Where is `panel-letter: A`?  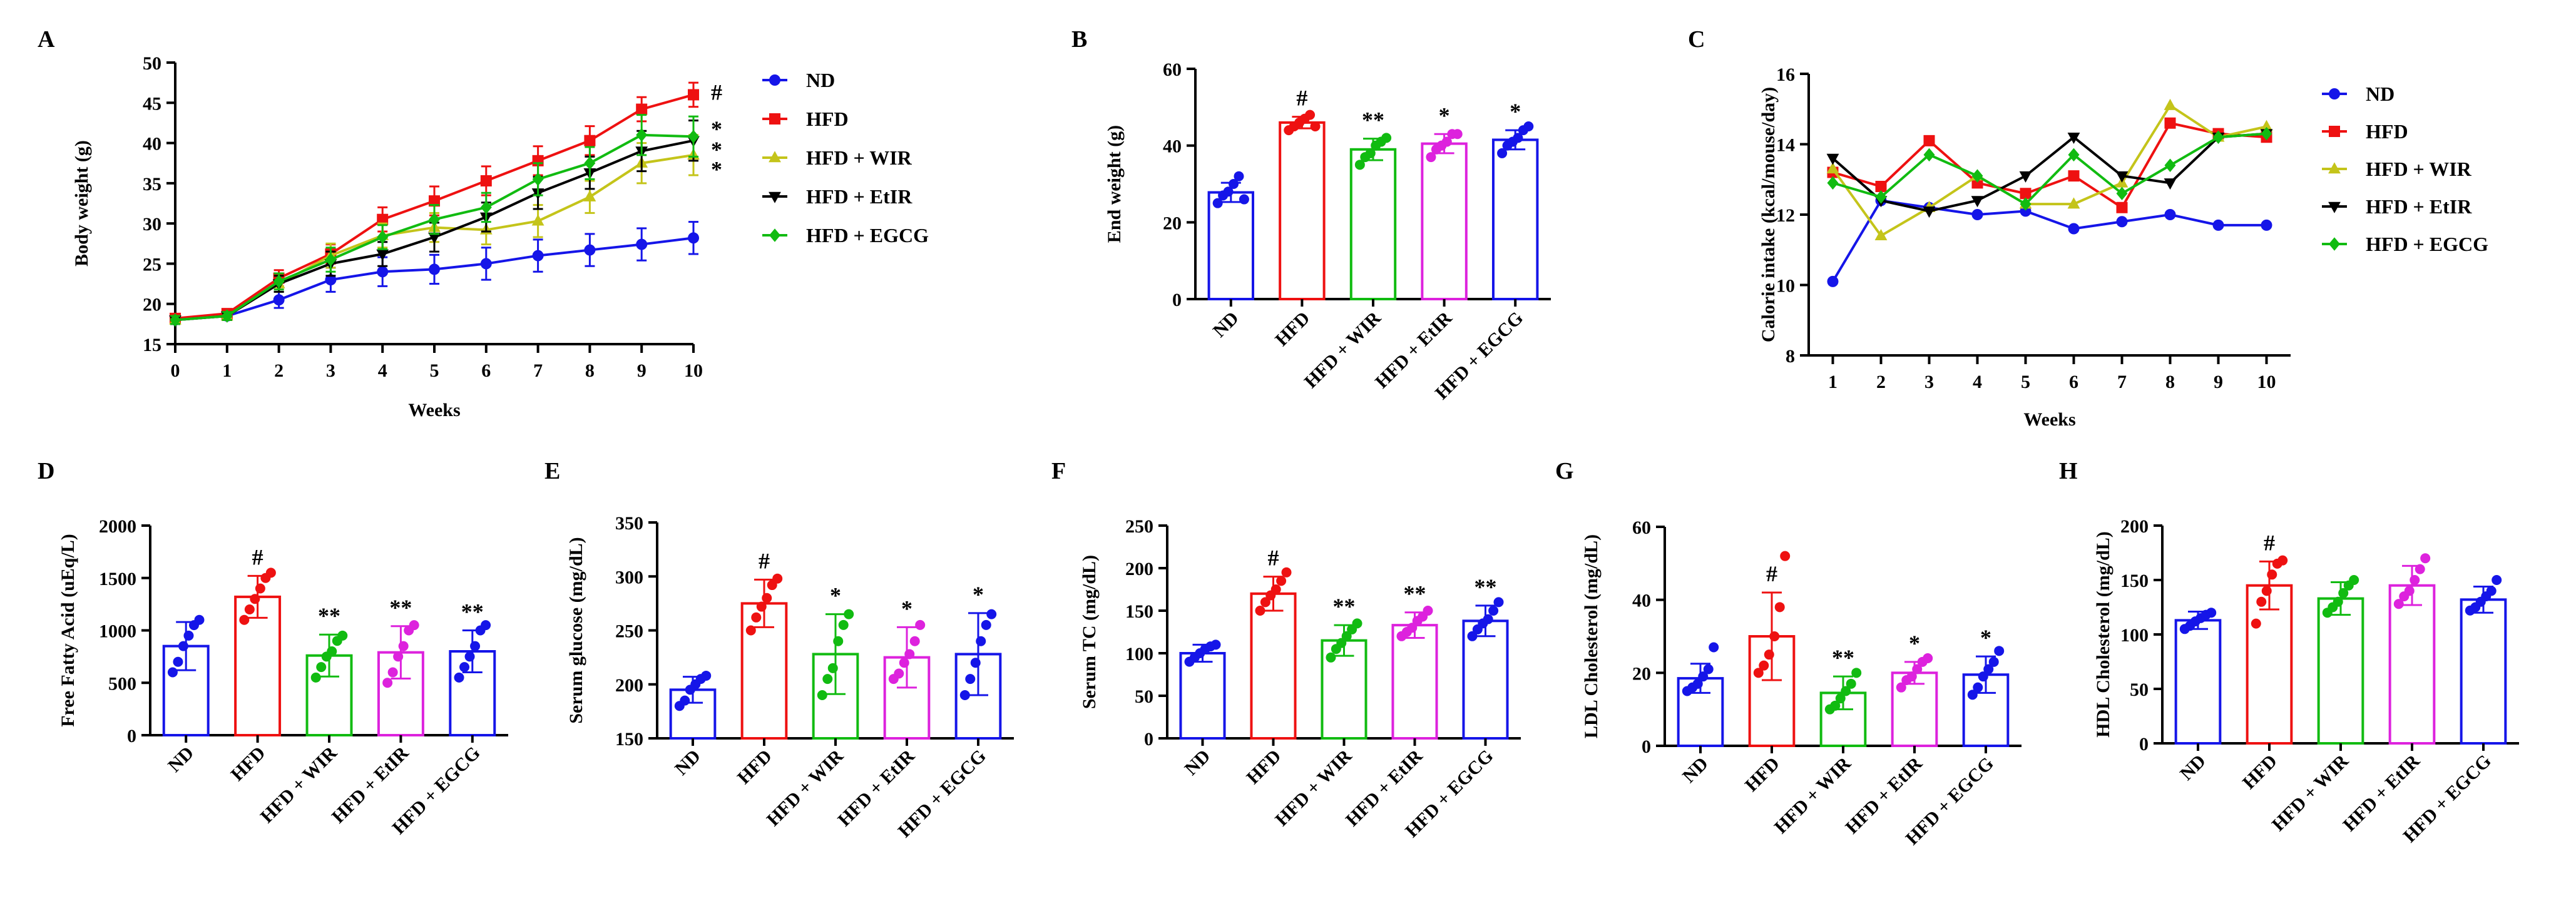
panel-letter: A is located at coordinates (47, 39).